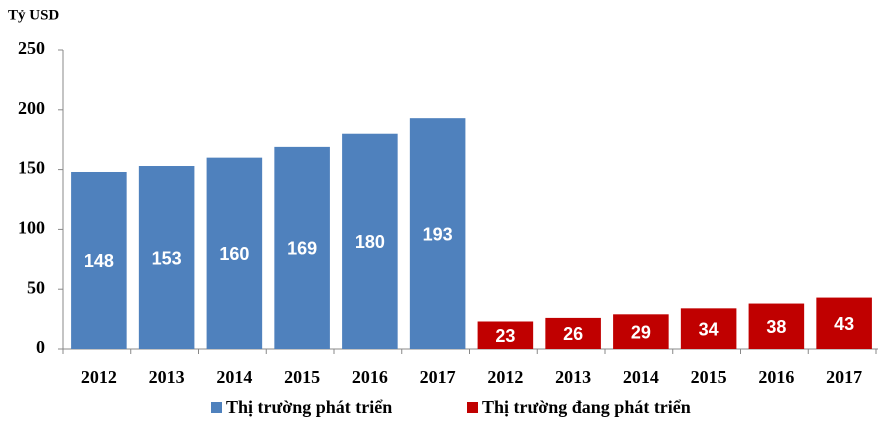 Image resolution: width=883 pixels, height=425 pixels. What do you see at coordinates (33, 15) in the screenshot?
I see `y-axis-label: Tỷ USD` at bounding box center [33, 15].